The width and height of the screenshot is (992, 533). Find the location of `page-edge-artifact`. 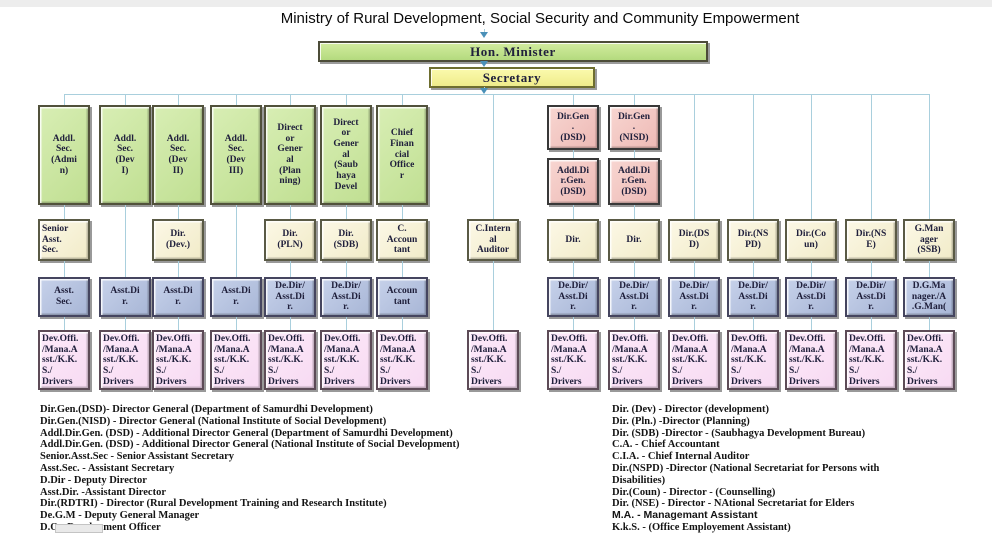

page-edge-artifact is located at coordinates (79, 528).